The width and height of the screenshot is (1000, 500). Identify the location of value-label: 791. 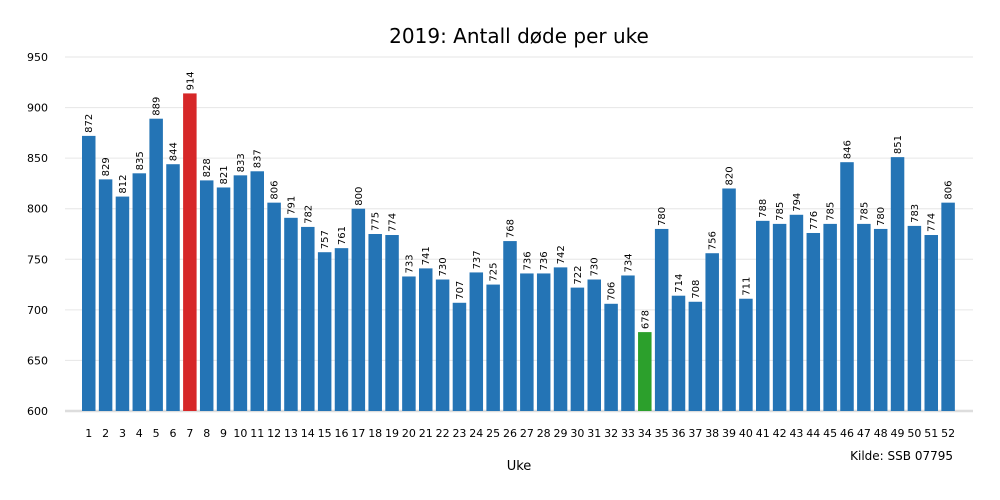
(291, 205).